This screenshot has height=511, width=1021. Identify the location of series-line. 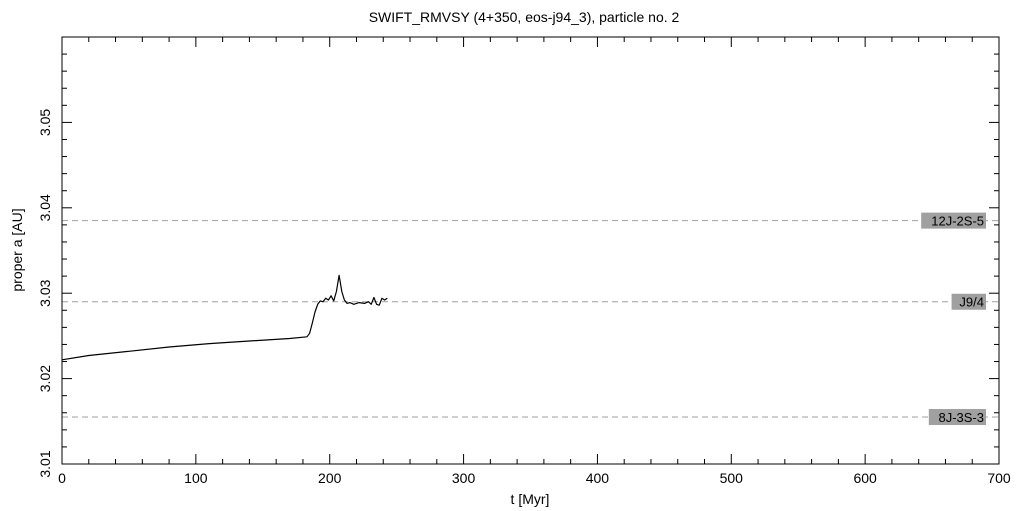
(224, 317).